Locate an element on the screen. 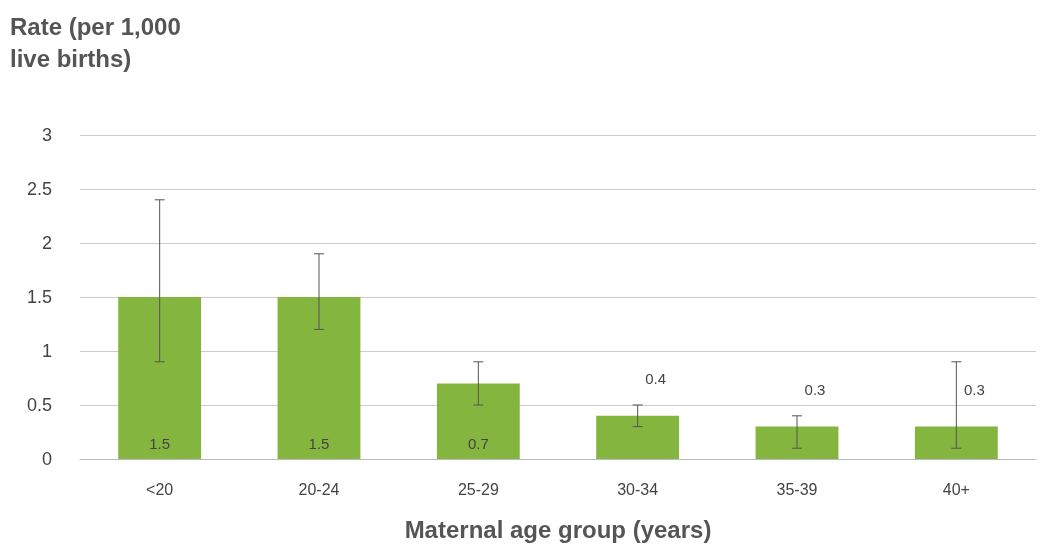 Image resolution: width=1046 pixels, height=547 pixels. y-tick-label: 2.5 is located at coordinates (39, 189).